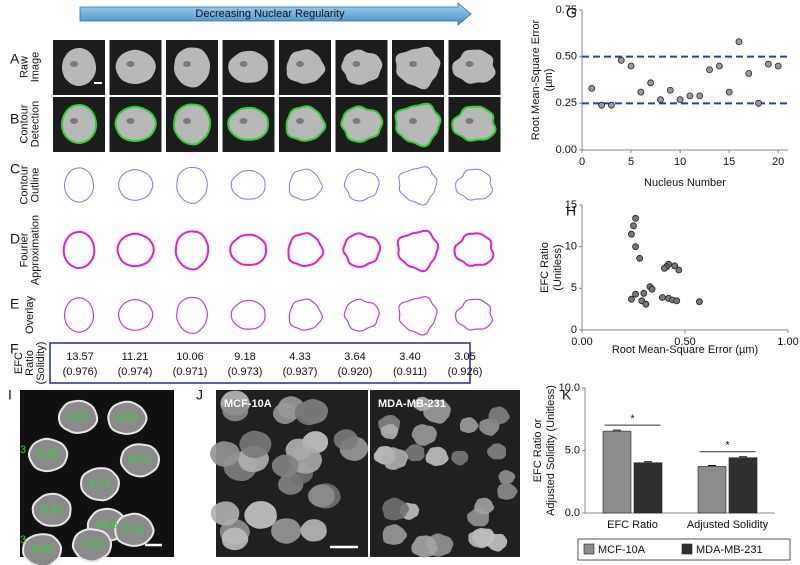 This screenshot has height=565, width=800. Describe the element at coordinates (685, 183) in the screenshot. I see `x-axis-label: Nucleus Number` at that location.